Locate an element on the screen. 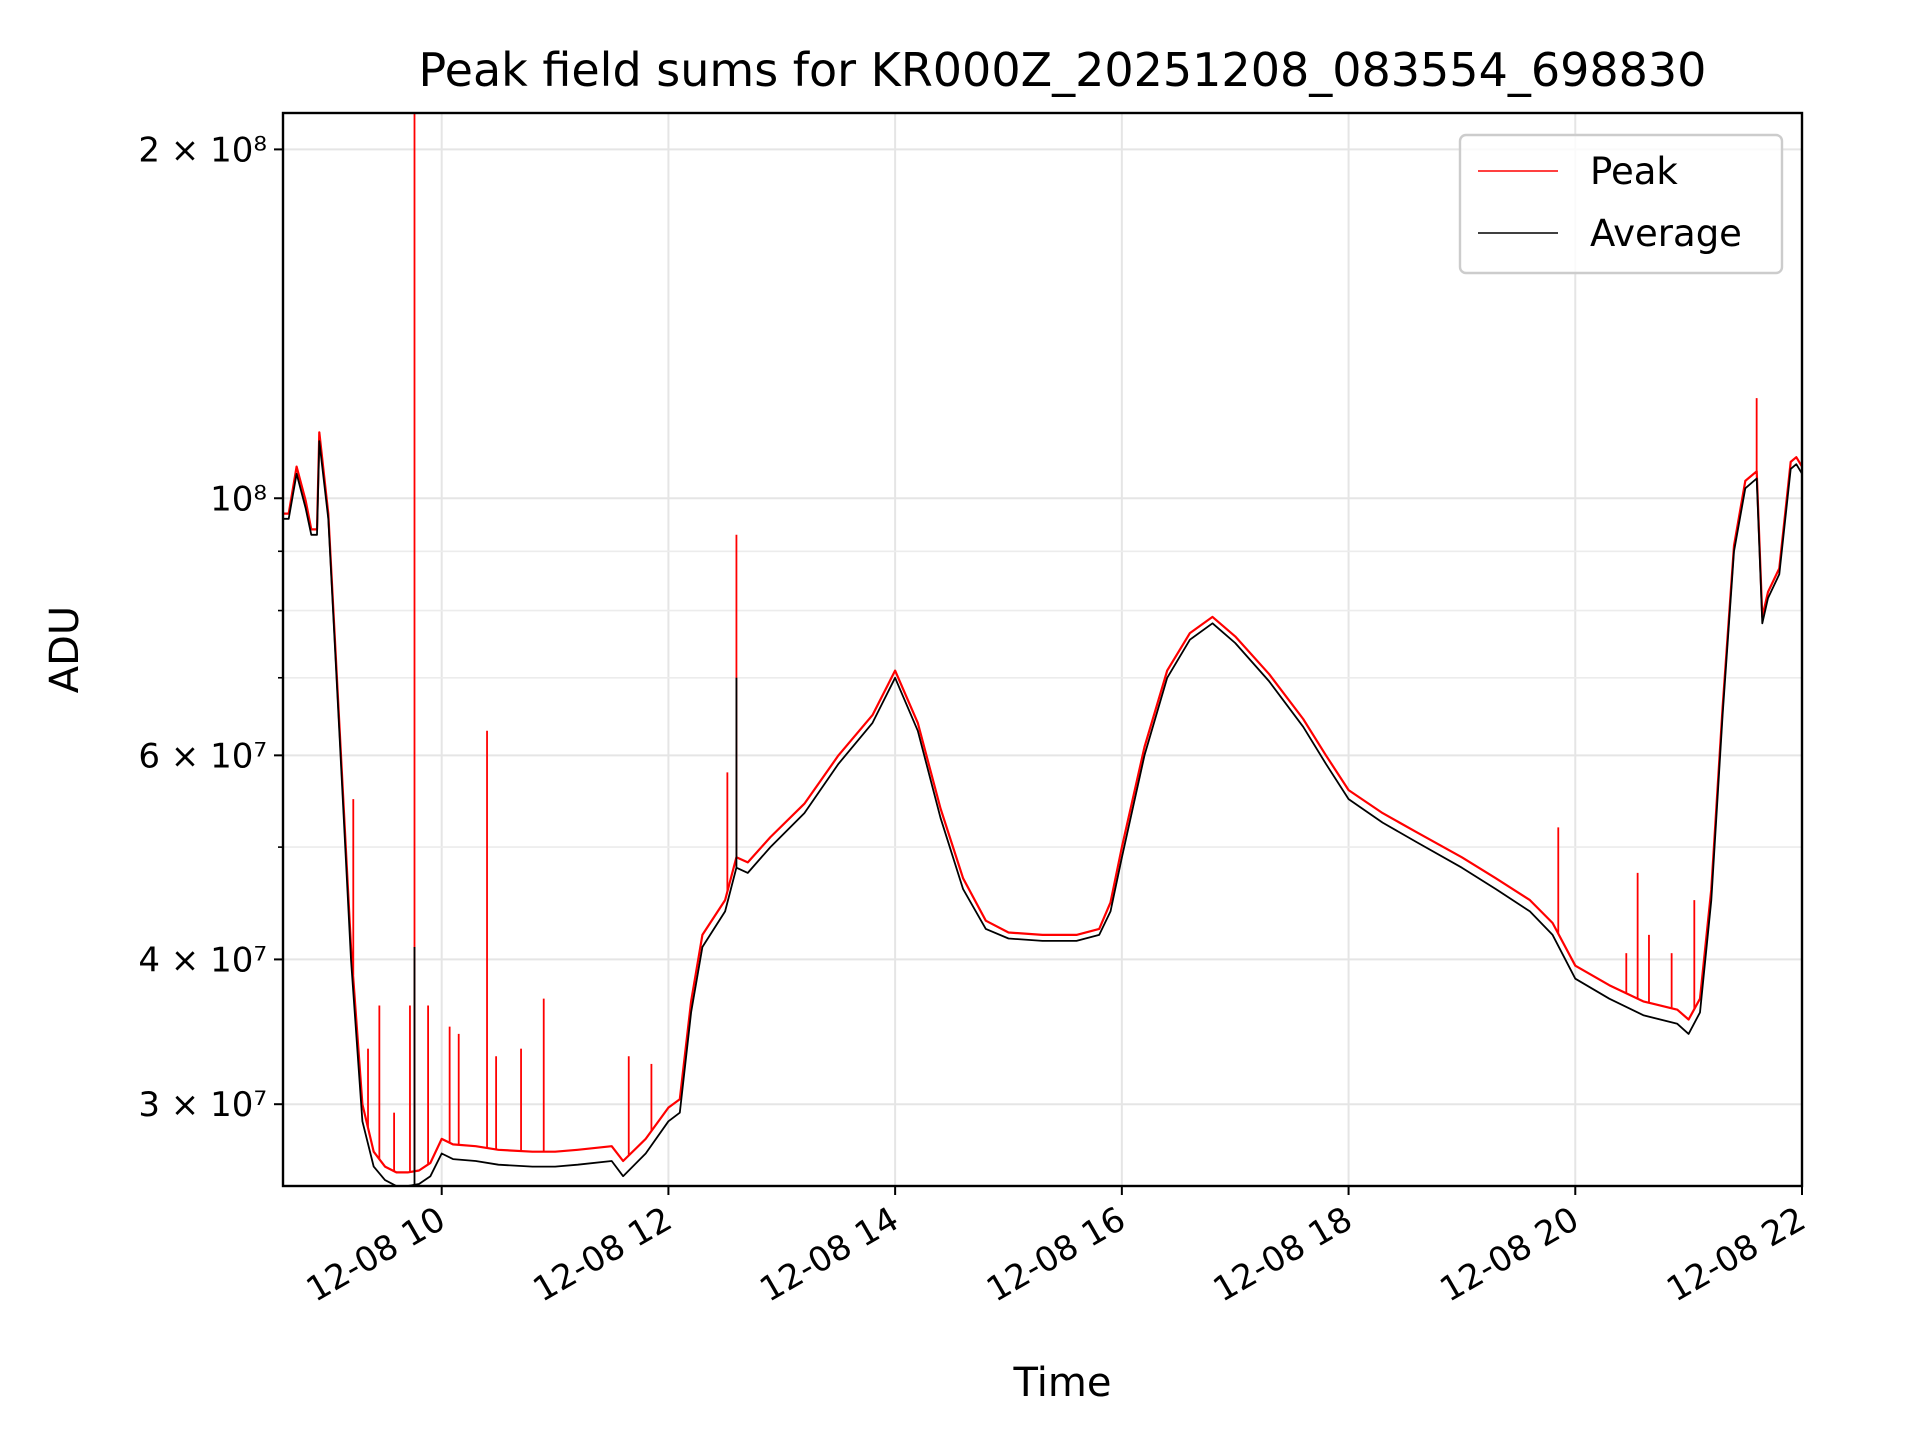 The width and height of the screenshot is (1920, 1440). legend: Peak Average is located at coordinates (1621, 204).